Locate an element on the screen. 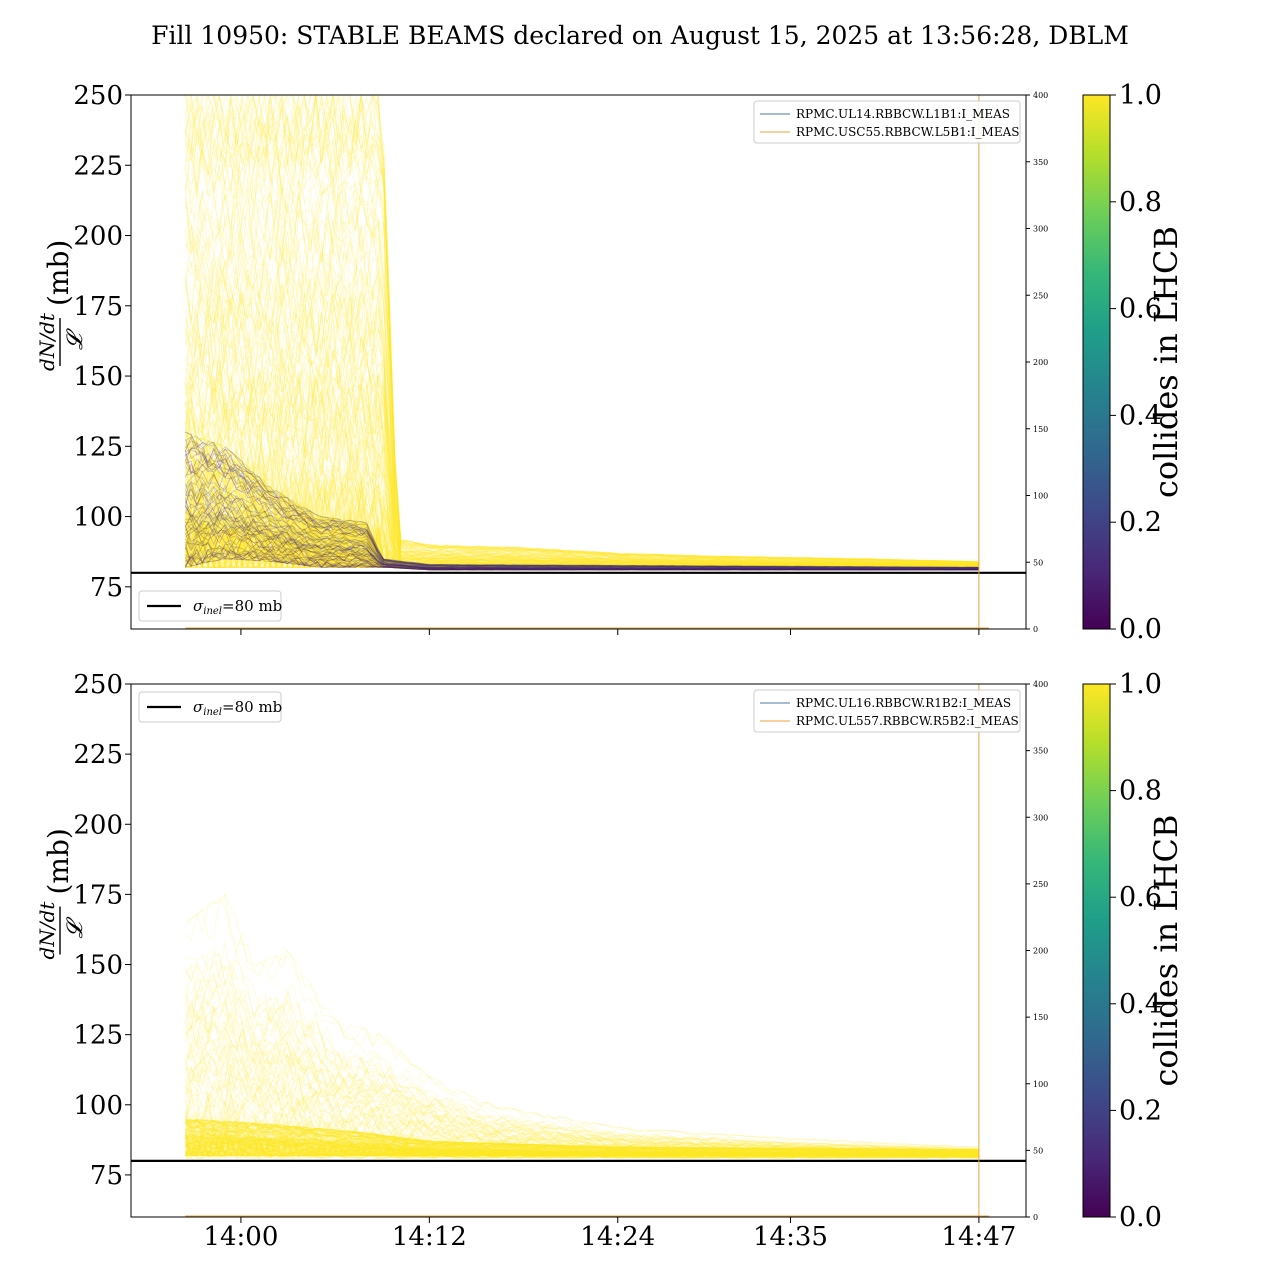 The width and height of the screenshot is (1280, 1280). traces-group is located at coordinates (582, 1026).